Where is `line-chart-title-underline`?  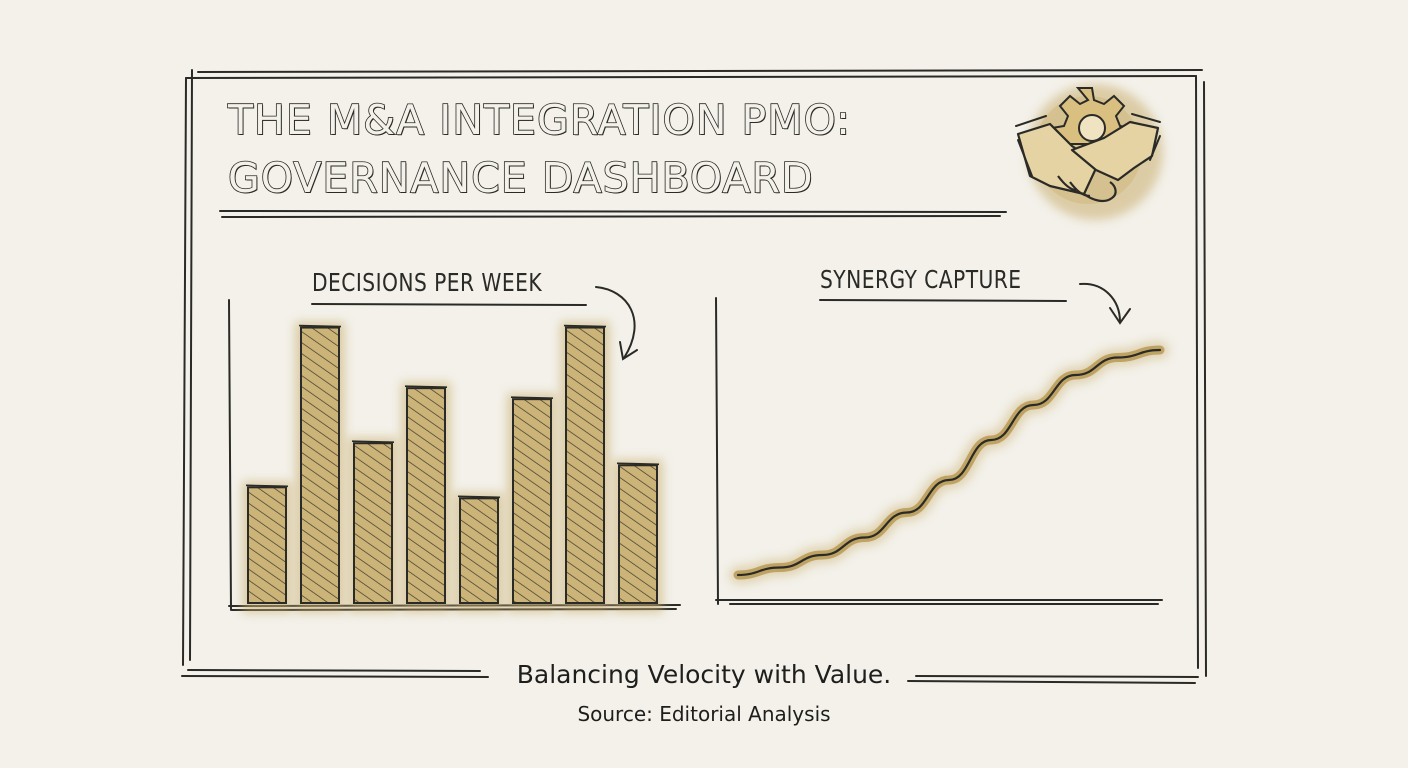 line-chart-title-underline is located at coordinates (943, 300).